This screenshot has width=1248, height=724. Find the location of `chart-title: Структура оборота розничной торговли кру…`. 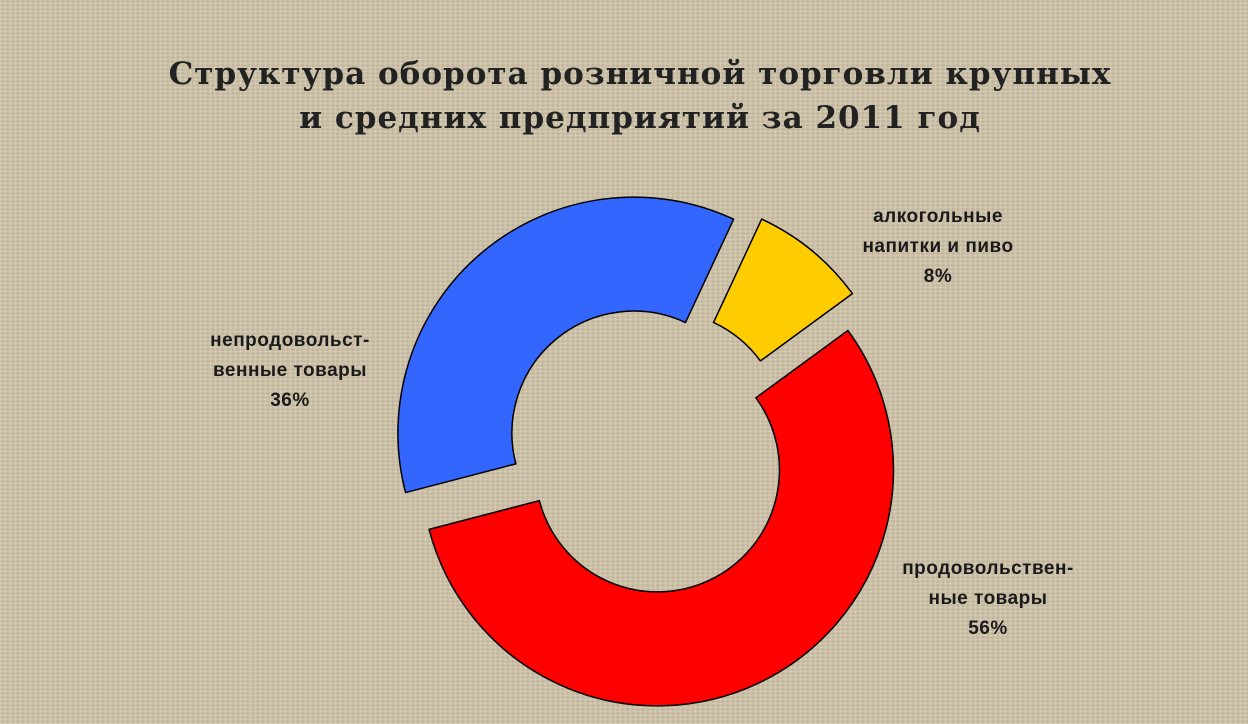

chart-title: Структура оборота розничной торговли кру… is located at coordinates (640, 96).